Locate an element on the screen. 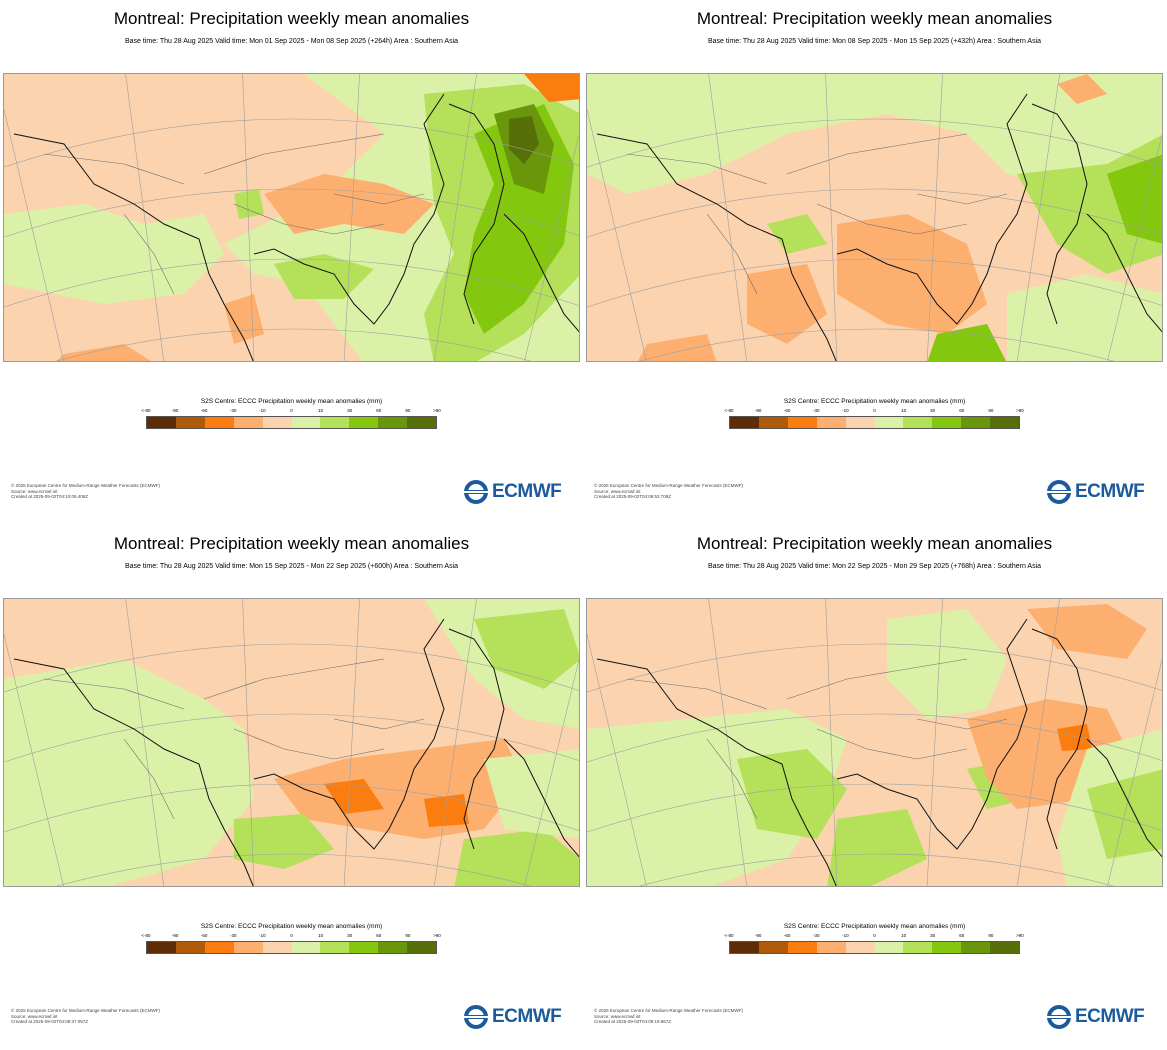  footer-created: Created at 2025-09-02T04:09:37.067Z is located at coordinates (50, 1021).